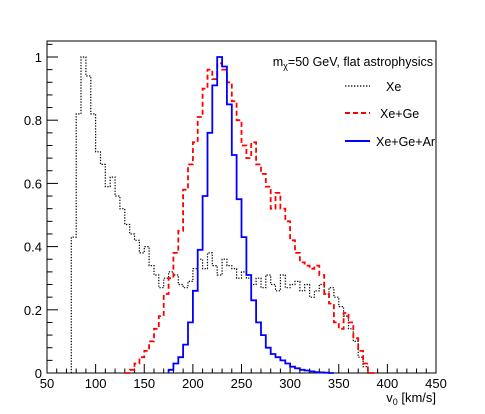 The height and width of the screenshot is (414, 485). What do you see at coordinates (360, 62) in the screenshot?
I see `annotation-rest: =50 GeV, flat astrophysics` at bounding box center [360, 62].